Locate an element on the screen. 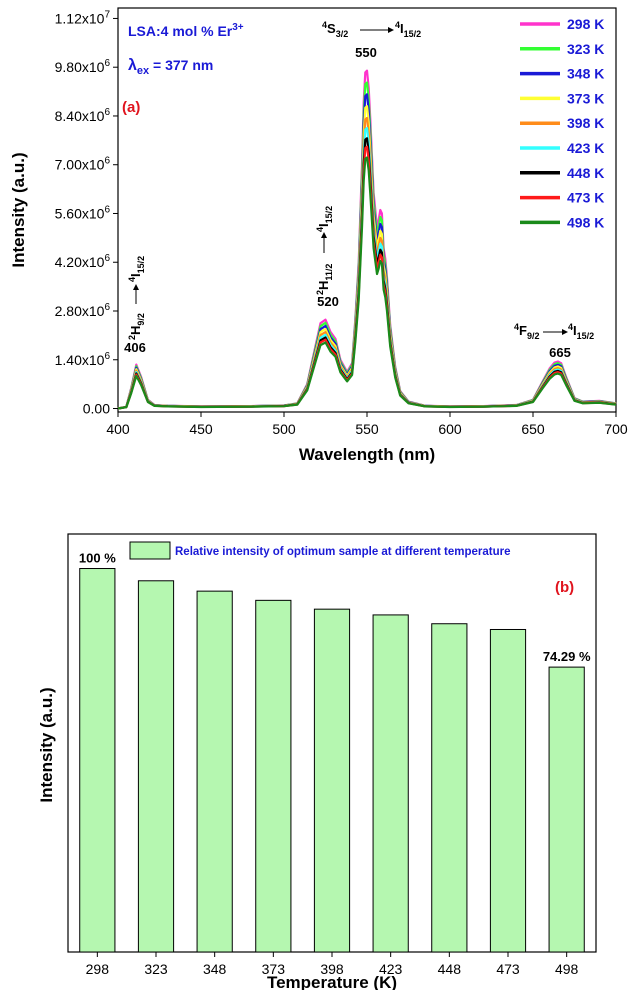  spectrum-x-axis-title: Wavelength (nm) is located at coordinates (367, 454).